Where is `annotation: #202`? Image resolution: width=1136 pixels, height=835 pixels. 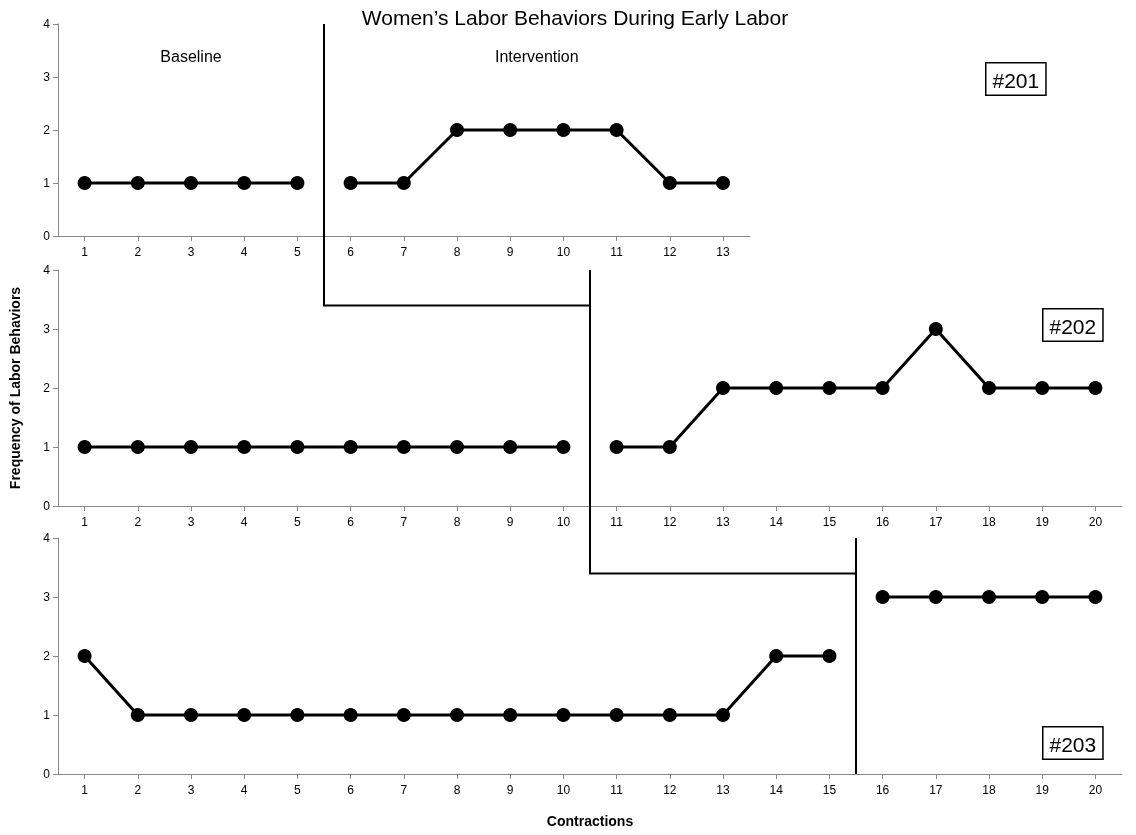
annotation: #202 is located at coordinates (1073, 326).